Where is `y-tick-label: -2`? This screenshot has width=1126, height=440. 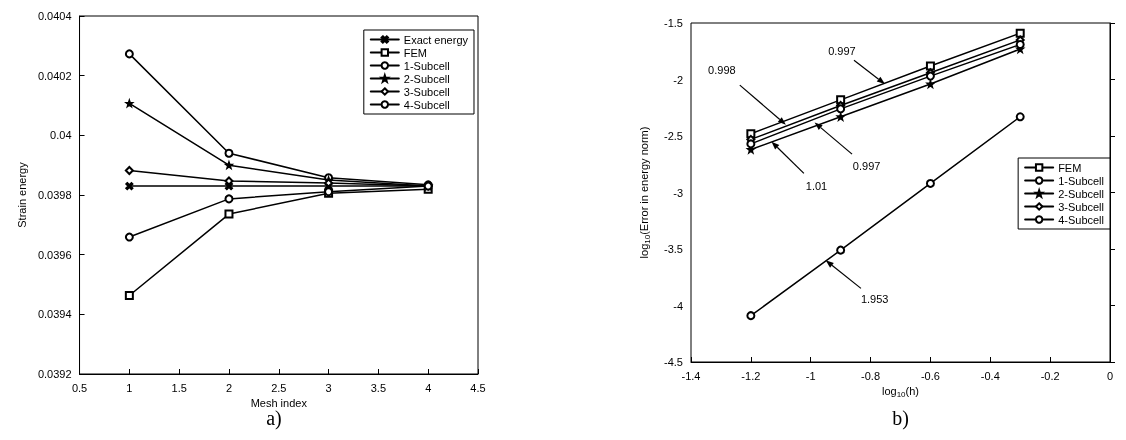 y-tick-label: -2 is located at coordinates (678, 79).